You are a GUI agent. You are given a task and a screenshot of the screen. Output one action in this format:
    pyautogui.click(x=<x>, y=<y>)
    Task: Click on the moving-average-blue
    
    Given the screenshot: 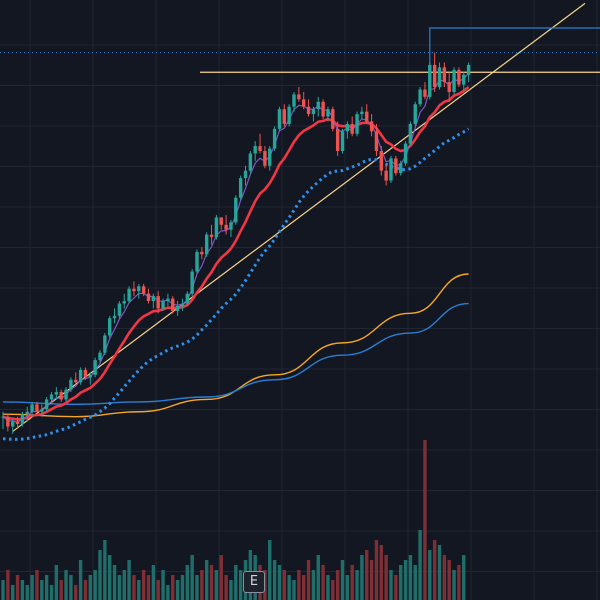 What is the action you would take?
    pyautogui.click(x=235, y=354)
    